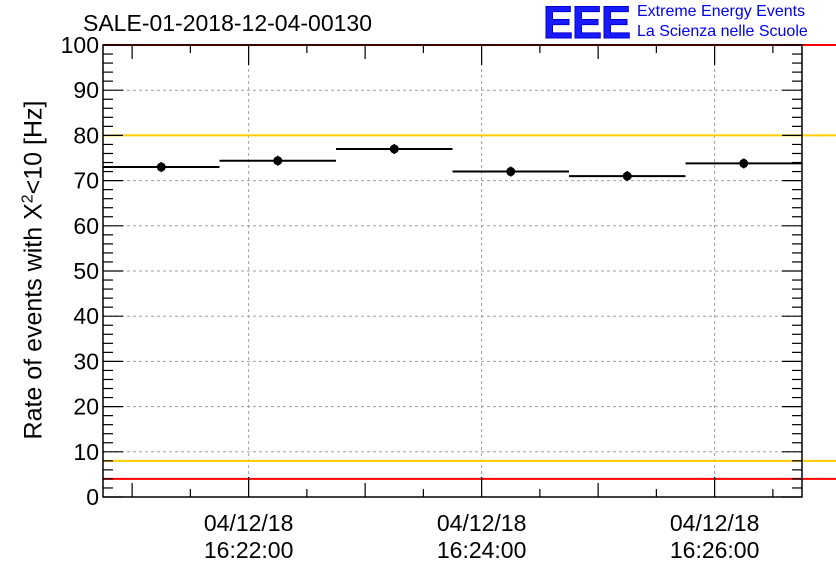 The width and height of the screenshot is (836, 572). Describe the element at coordinates (715, 550) in the screenshot. I see `x-tick-label-time: 16:26:00` at that location.